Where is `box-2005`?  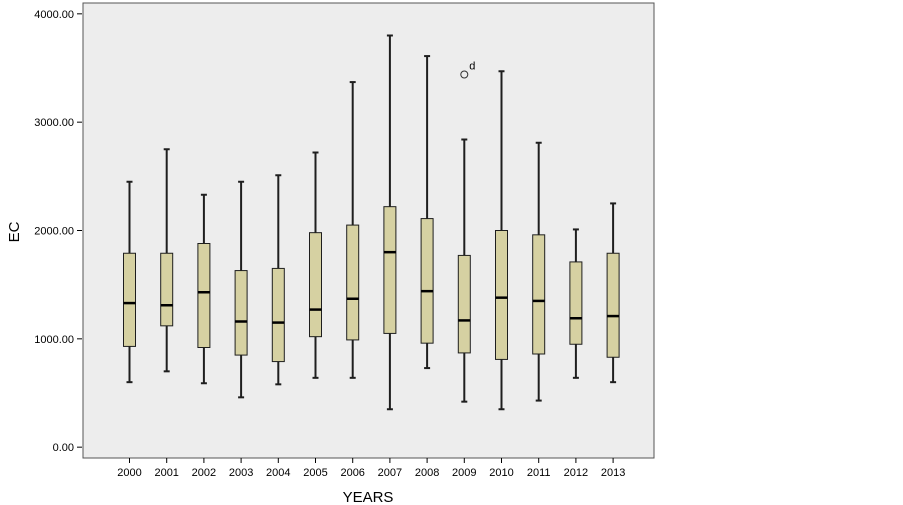 box-2005 is located at coordinates (315, 265).